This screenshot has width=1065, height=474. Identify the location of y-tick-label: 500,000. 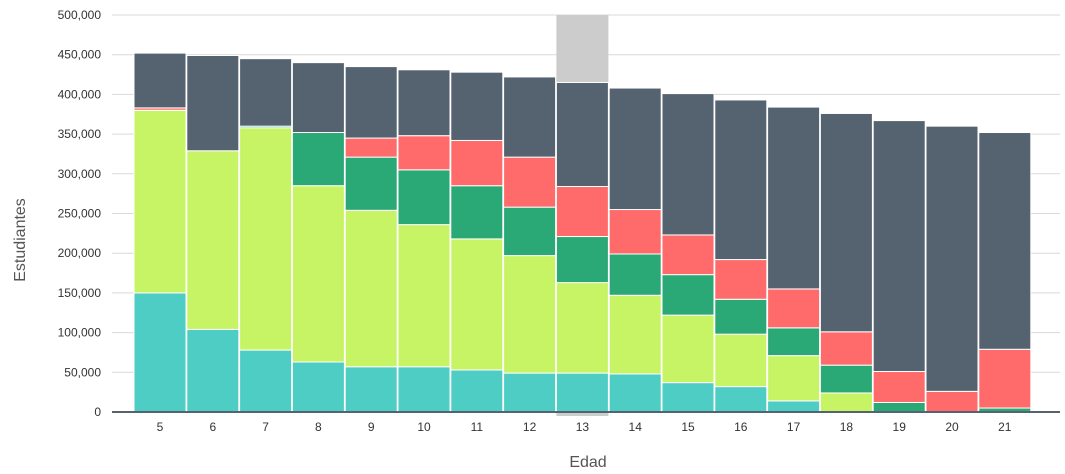
(80, 15).